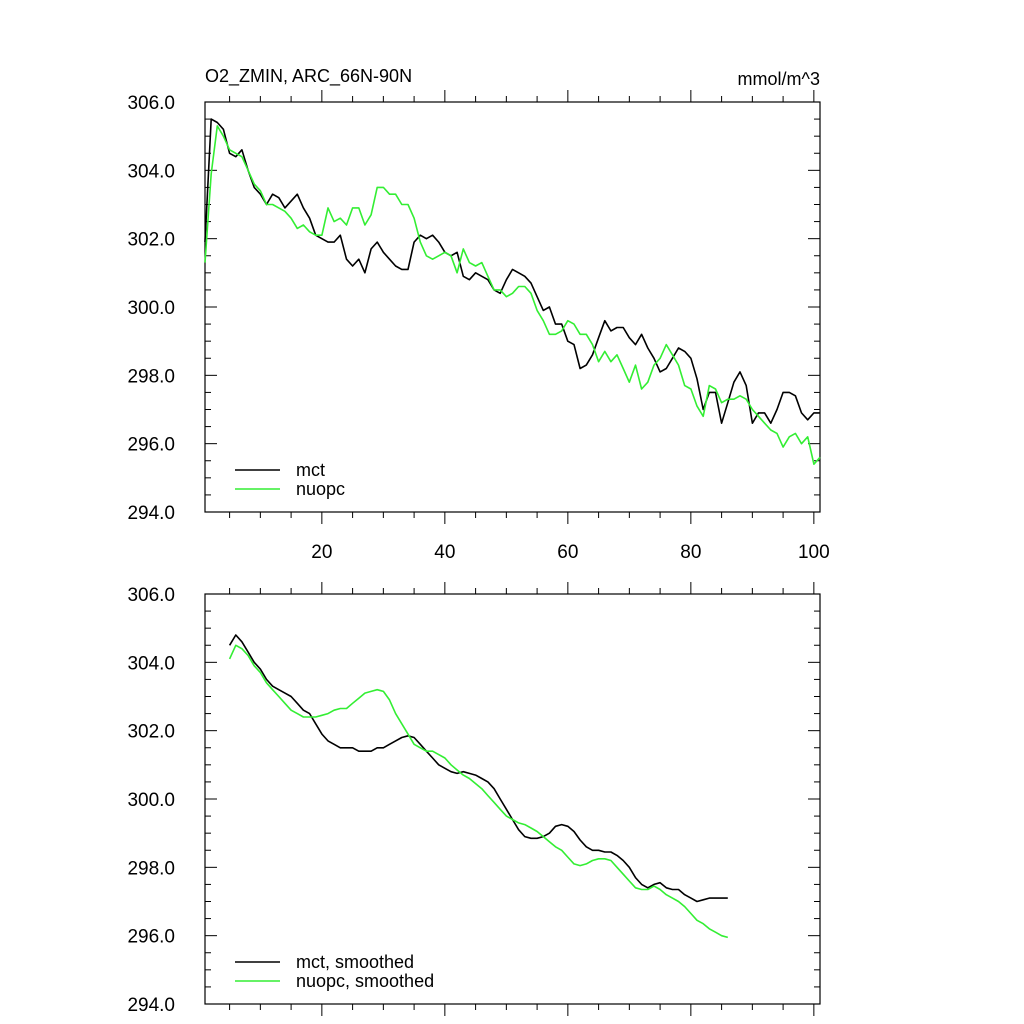  What do you see at coordinates (567, 552) in the screenshot?
I see `x-tick-label: 60` at bounding box center [567, 552].